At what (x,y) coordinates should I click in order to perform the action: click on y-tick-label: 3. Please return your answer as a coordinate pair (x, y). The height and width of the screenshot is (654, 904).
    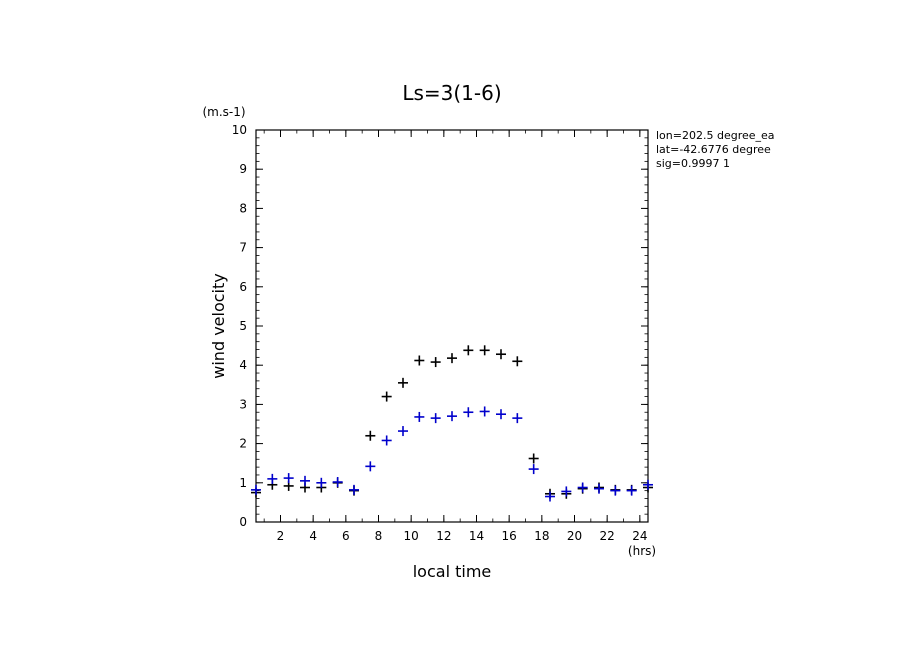
    Looking at the image, I should click on (243, 404).